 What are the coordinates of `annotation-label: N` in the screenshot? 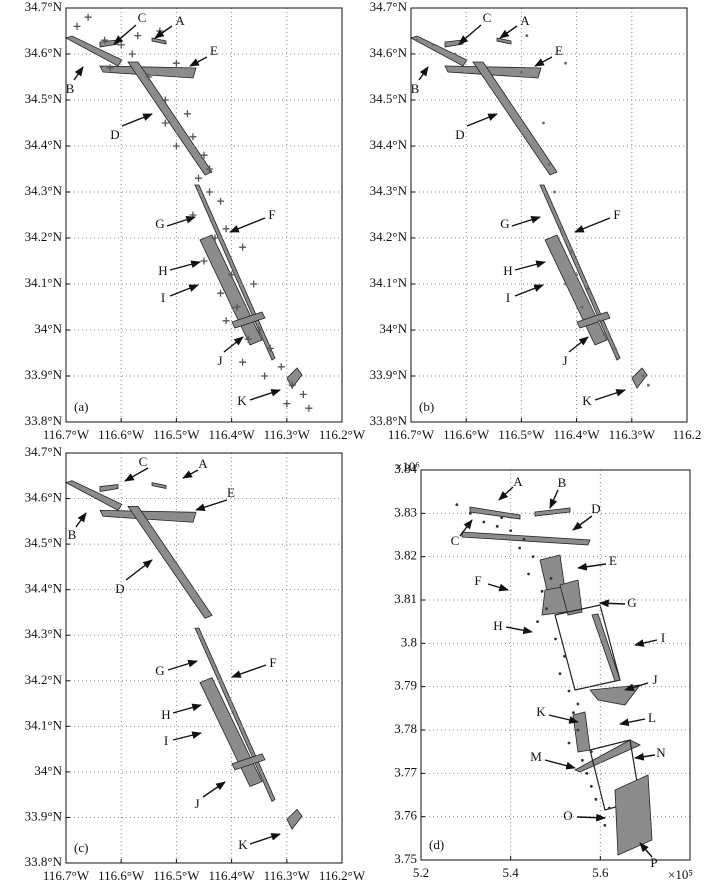 It's located at (661, 752).